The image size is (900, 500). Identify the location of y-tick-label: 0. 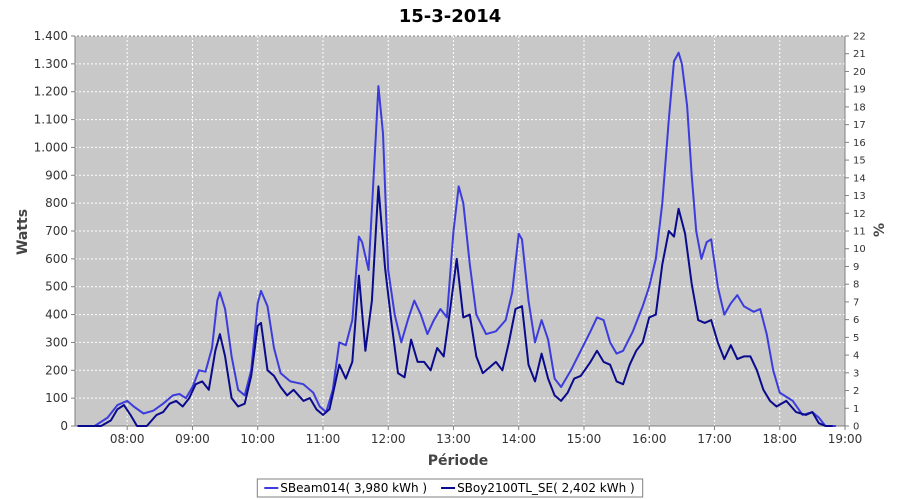
(64, 426).